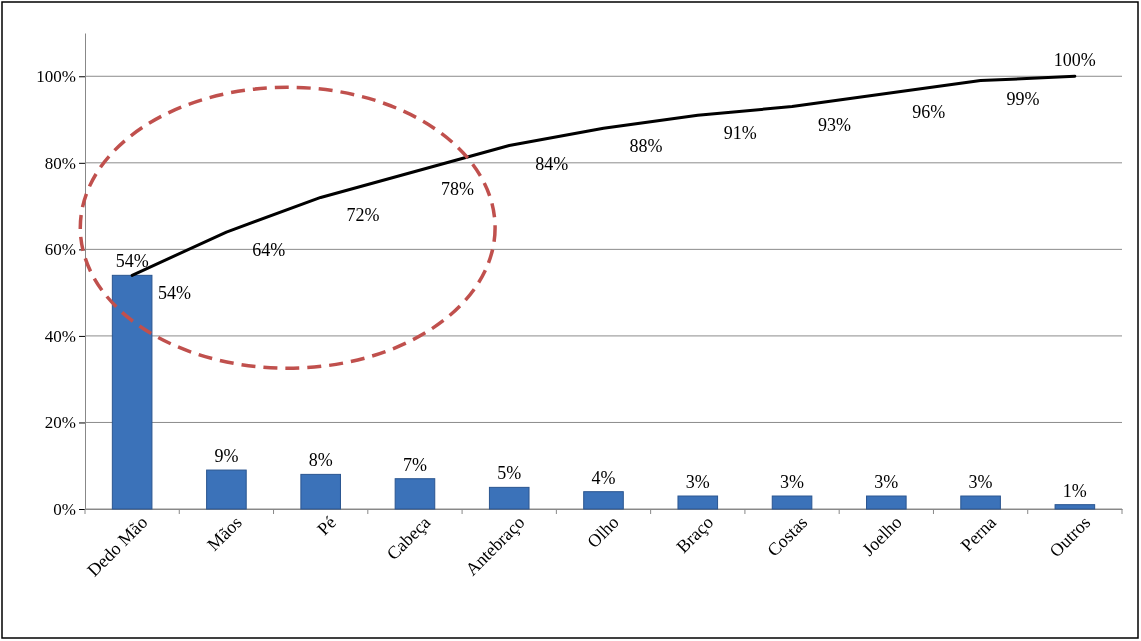 Image resolution: width=1141 pixels, height=641 pixels. I want to click on data-label: 7%, so click(414, 464).